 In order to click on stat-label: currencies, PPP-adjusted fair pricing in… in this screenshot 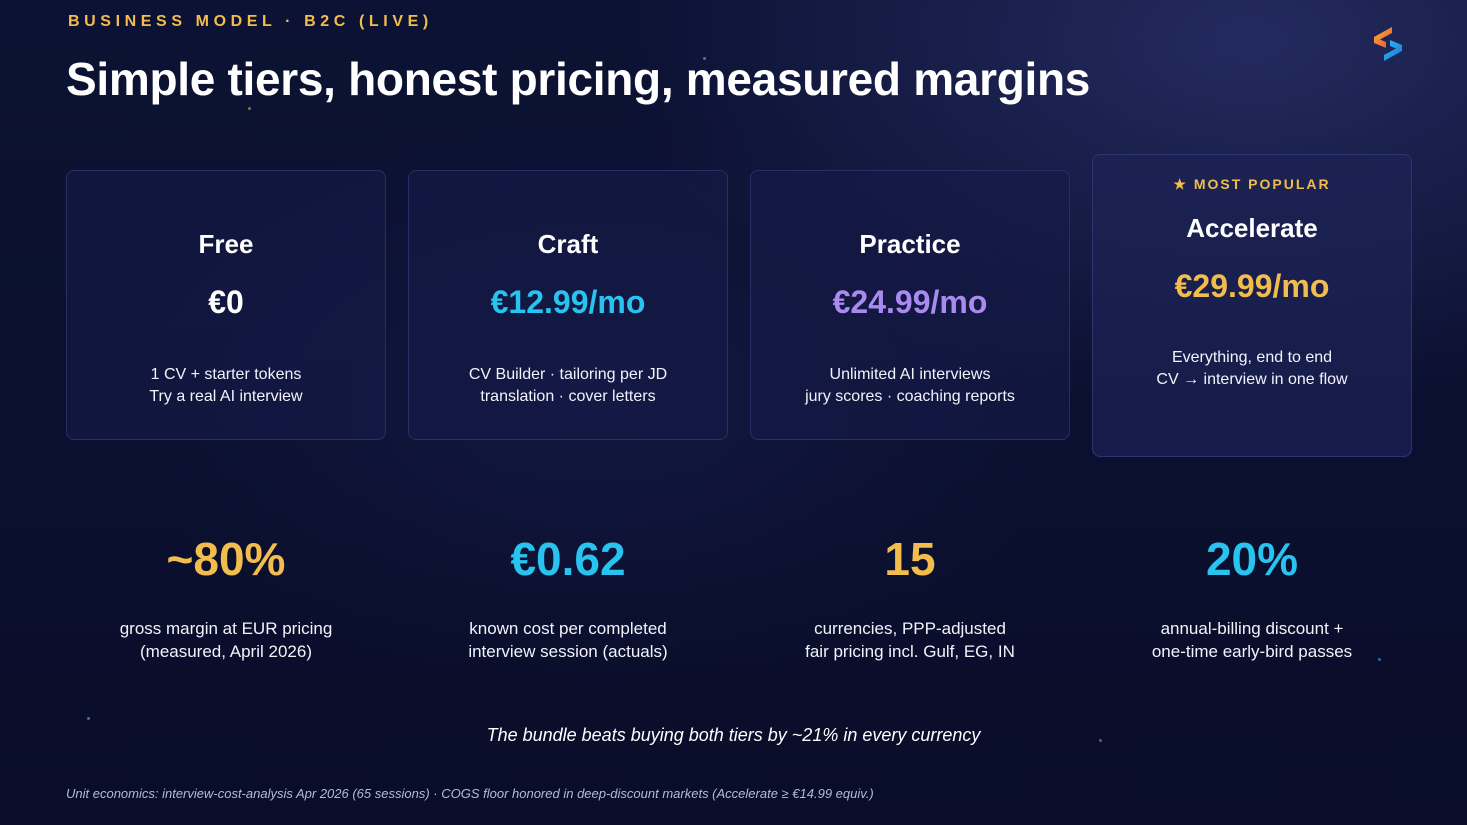, I will do `click(910, 640)`.